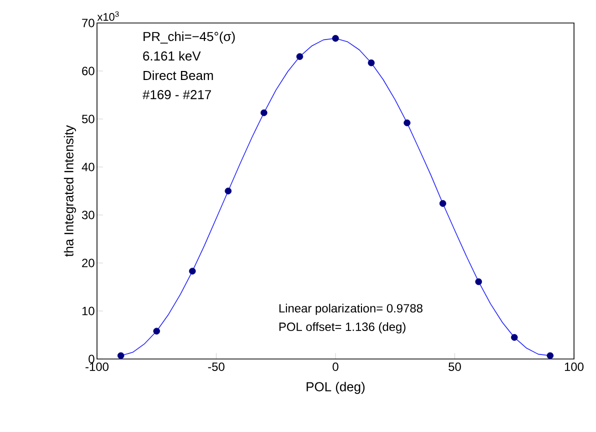 The image size is (596, 432). Describe the element at coordinates (88, 167) in the screenshot. I see `y-tick-label: 40` at that location.